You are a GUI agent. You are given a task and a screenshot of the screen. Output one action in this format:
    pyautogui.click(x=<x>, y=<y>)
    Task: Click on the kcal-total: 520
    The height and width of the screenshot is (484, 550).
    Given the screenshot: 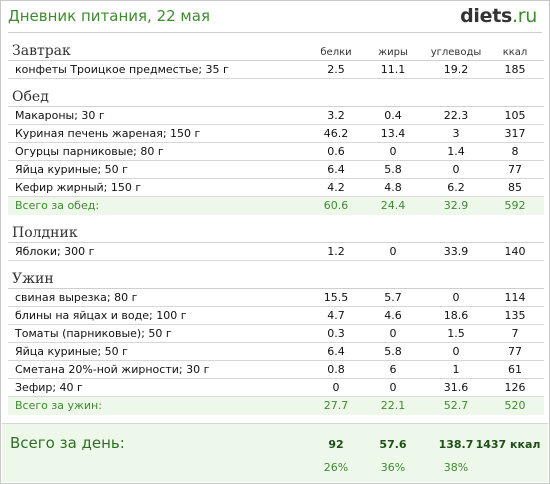 What is the action you would take?
    pyautogui.click(x=515, y=405)
    